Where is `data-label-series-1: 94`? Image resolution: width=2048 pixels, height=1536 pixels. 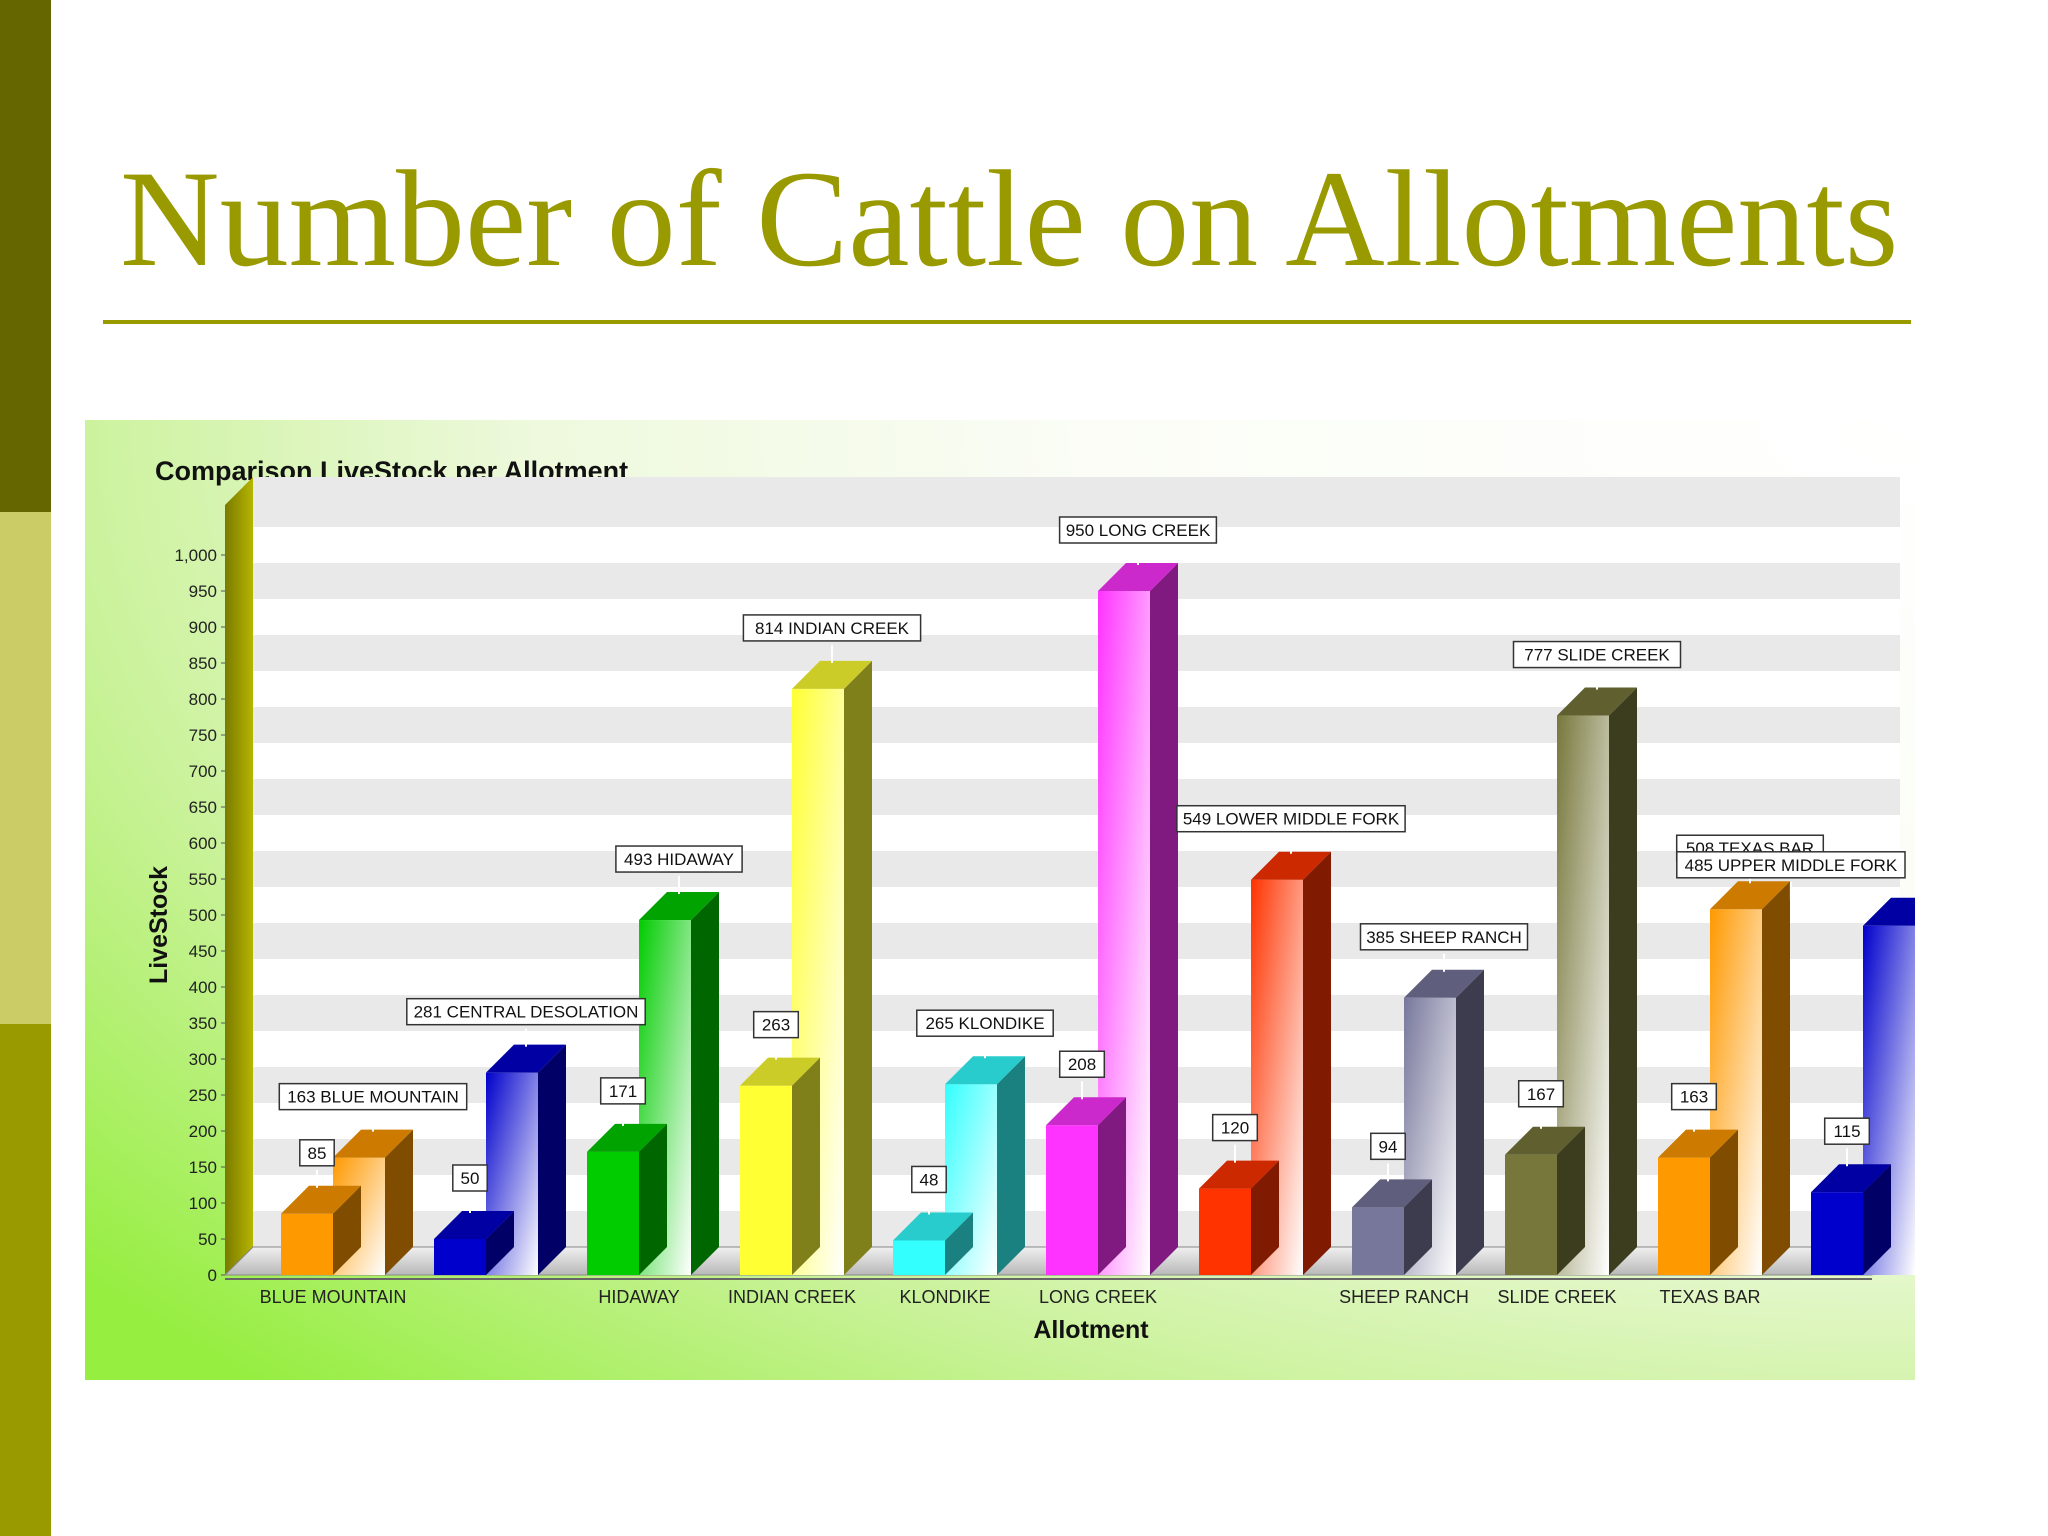 data-label-series-1: 94 is located at coordinates (1388, 1157).